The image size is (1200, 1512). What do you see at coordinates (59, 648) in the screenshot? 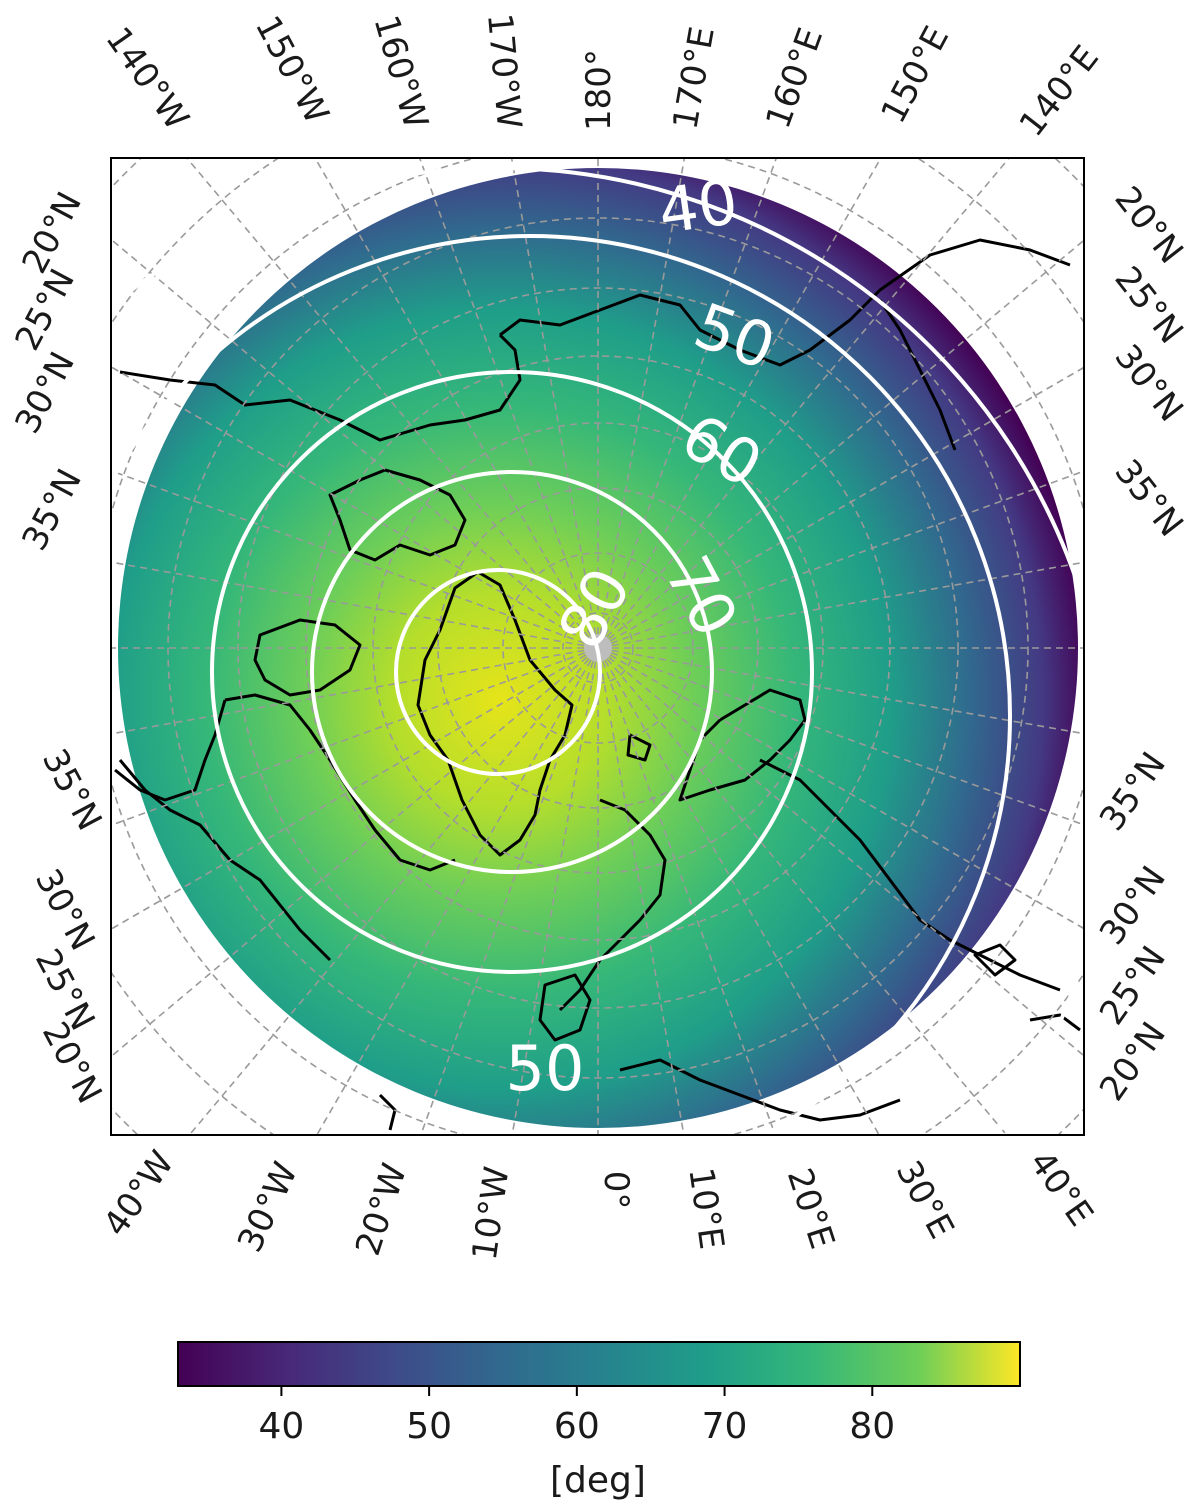
I see `left-latitude-labels: 20°N 25°N 30°N 35°N 35°N 30°N 25°N 20°N` at bounding box center [59, 648].